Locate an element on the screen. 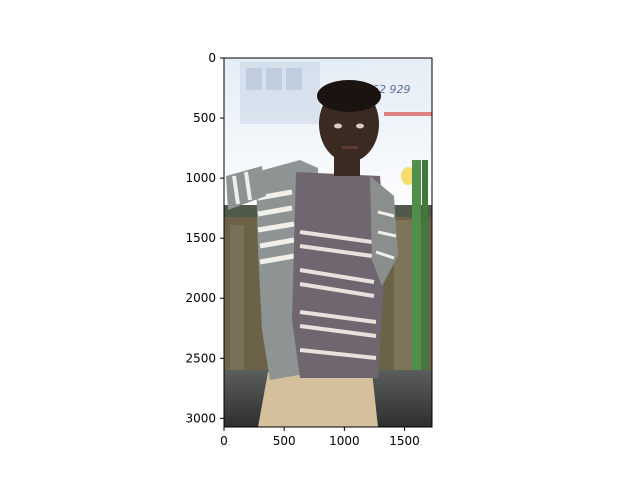 Image resolution: width=640 pixels, height=480 pixels. trousers is located at coordinates (318, 399).